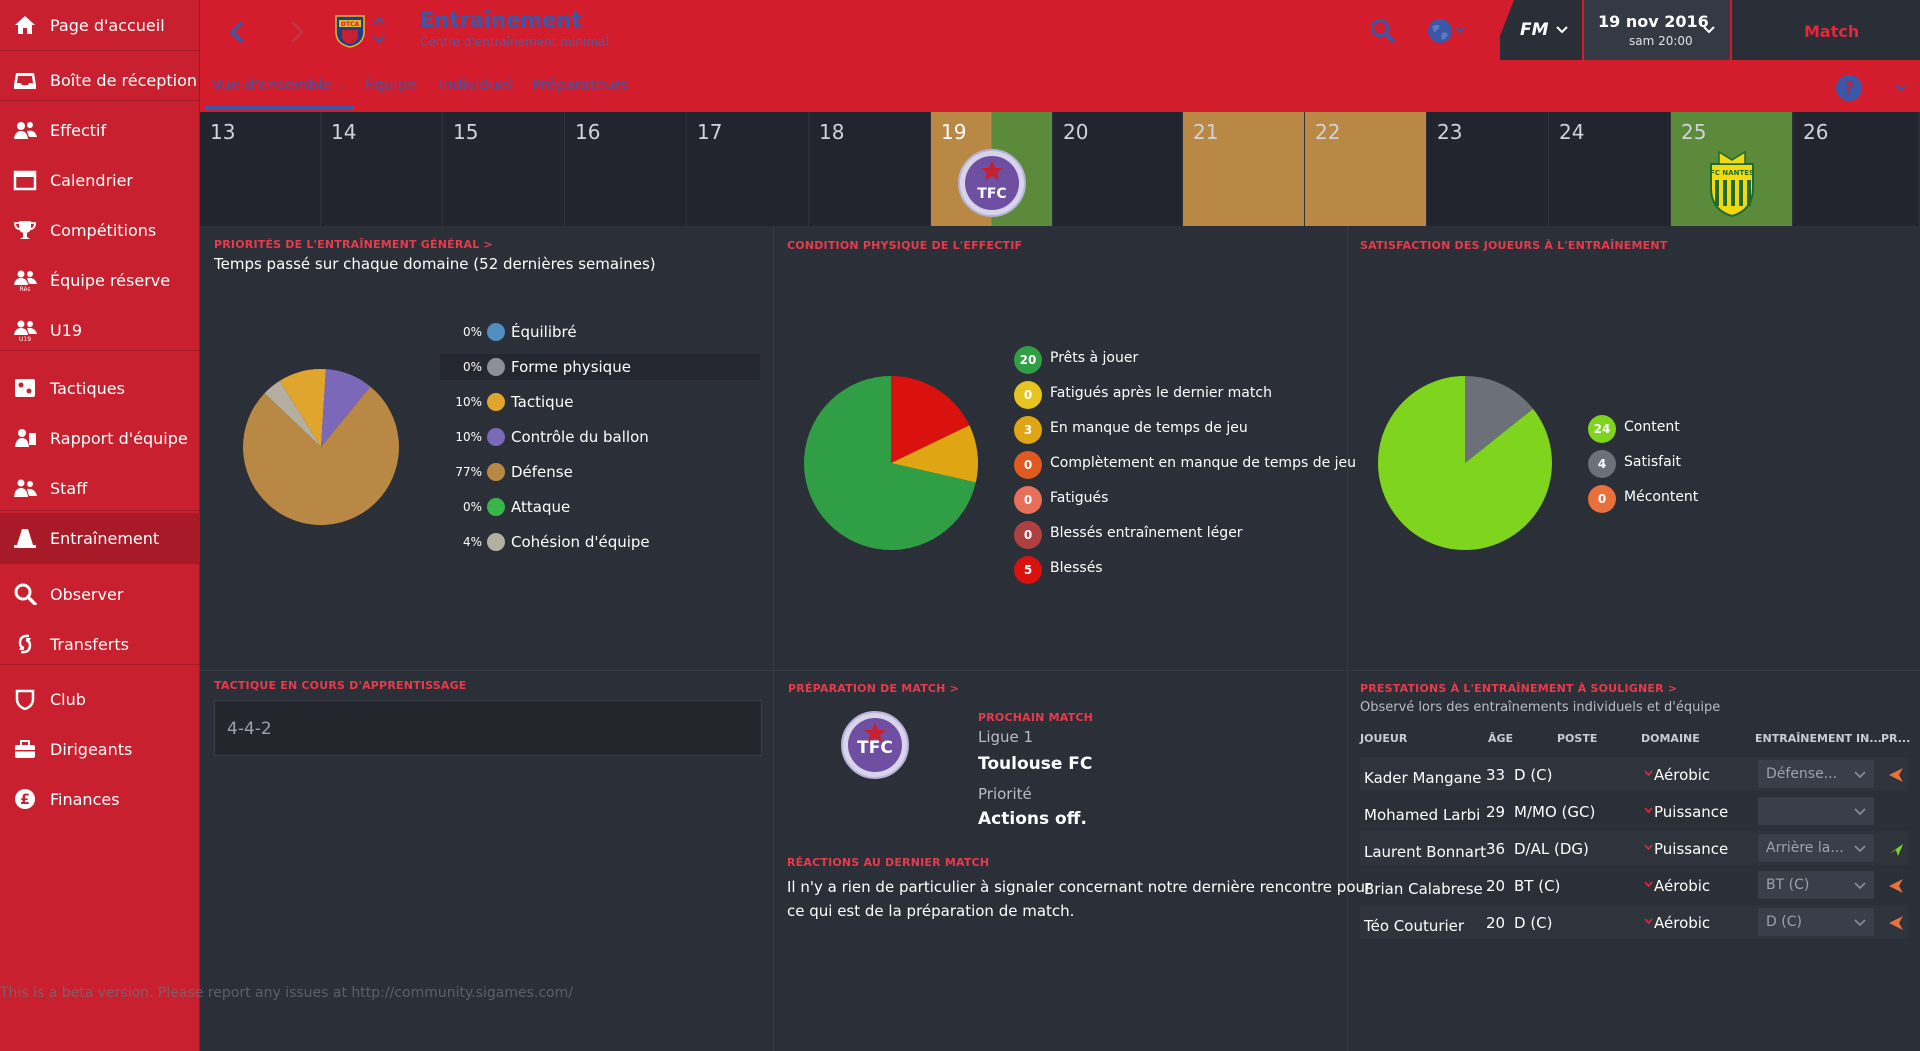 The height and width of the screenshot is (1051, 1920). What do you see at coordinates (476, 85) in the screenshot?
I see `tab-individual: Individuel` at bounding box center [476, 85].